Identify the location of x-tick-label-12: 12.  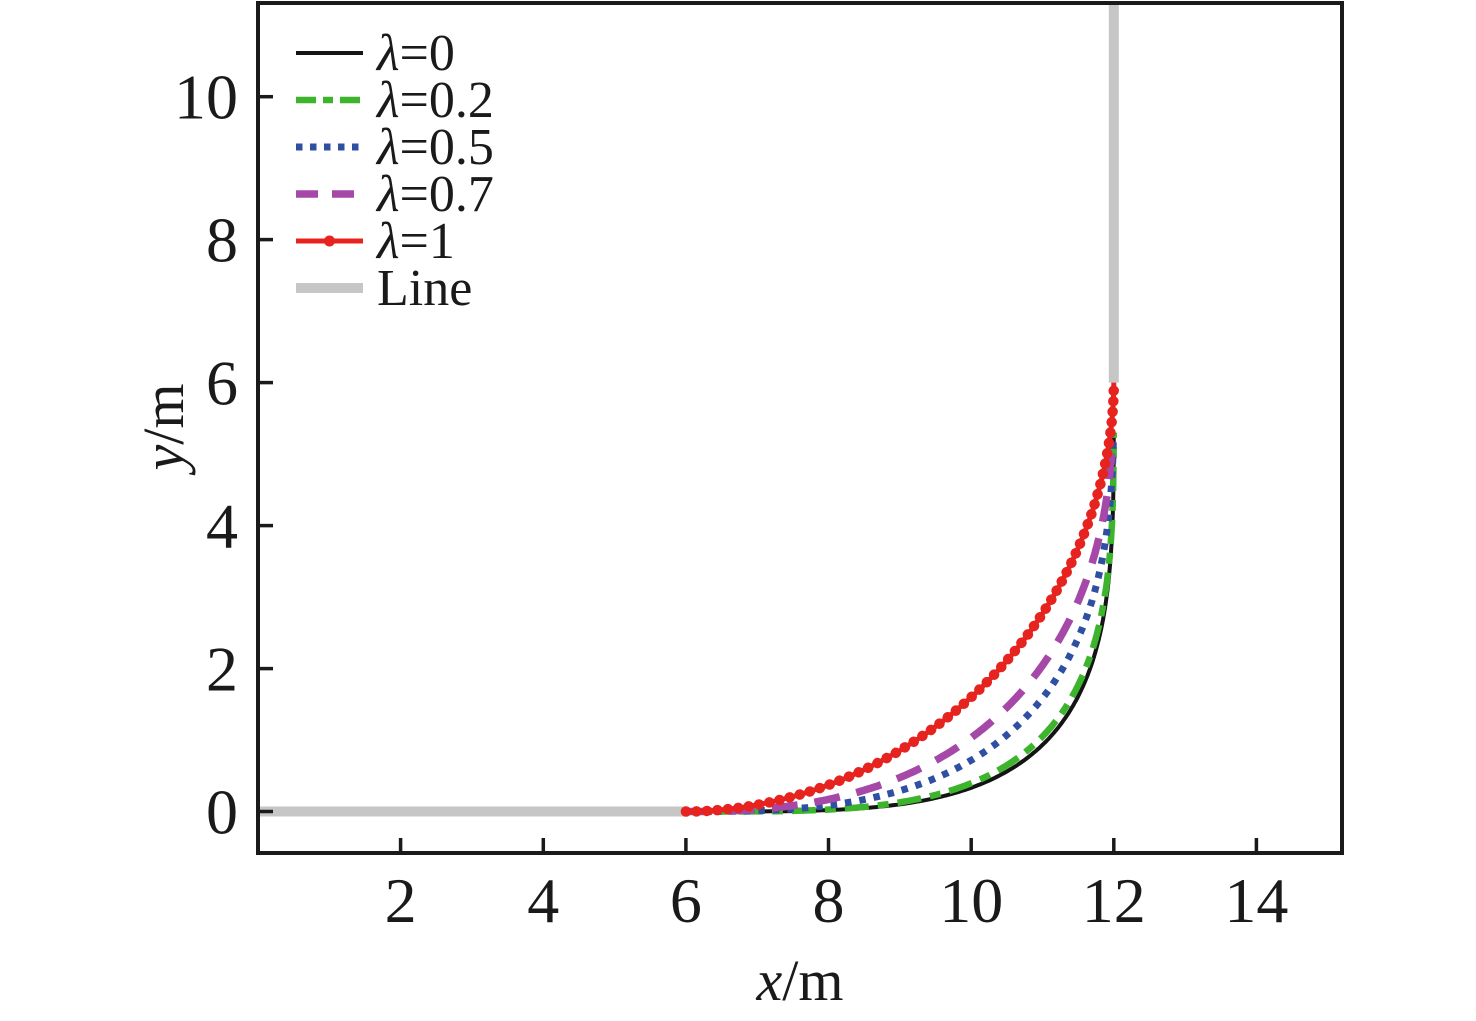
(1114, 900).